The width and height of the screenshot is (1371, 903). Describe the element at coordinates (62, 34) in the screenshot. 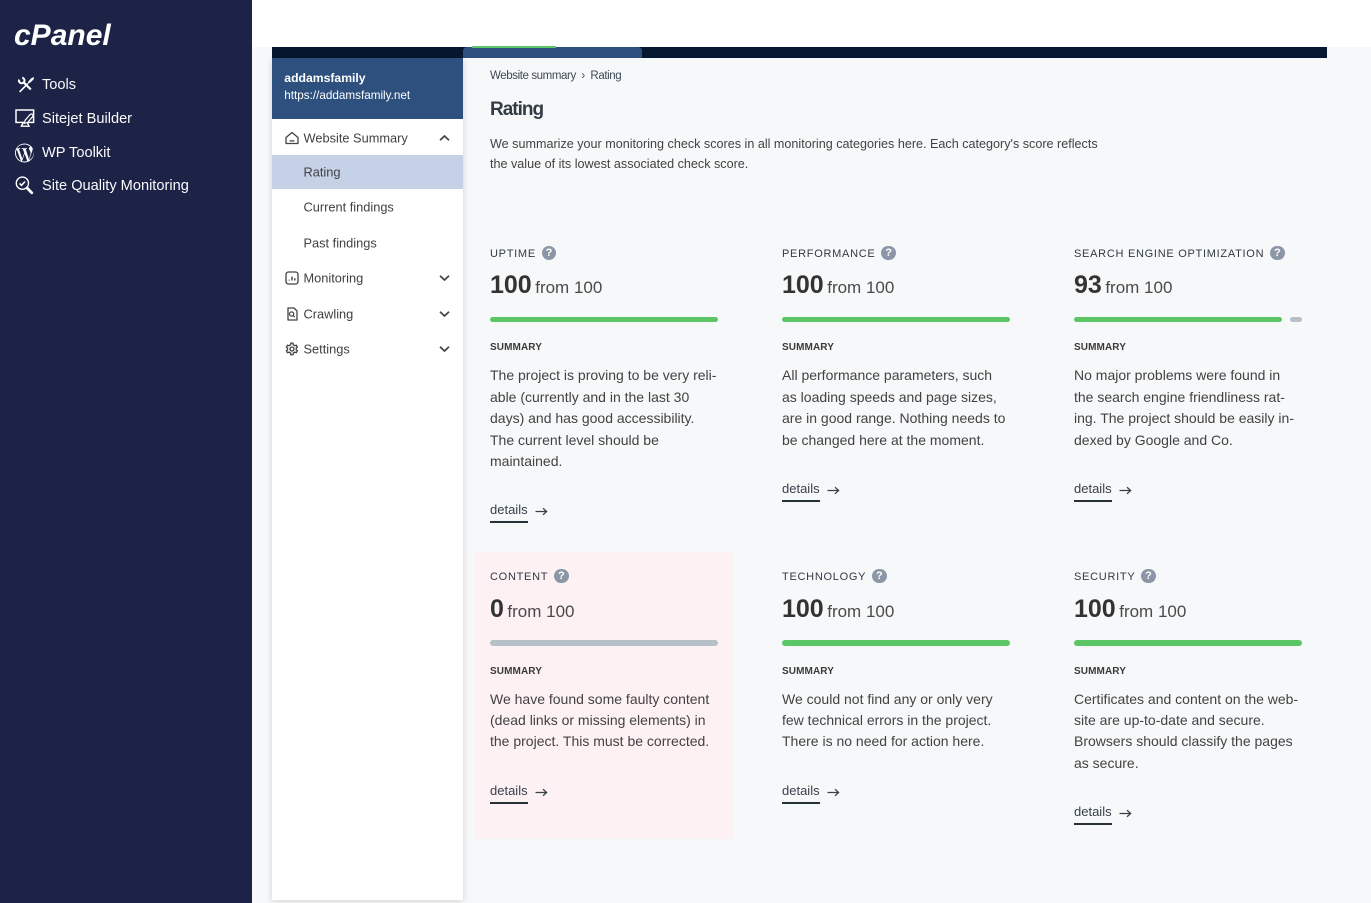

I see `svg-text: cPanel` at that location.